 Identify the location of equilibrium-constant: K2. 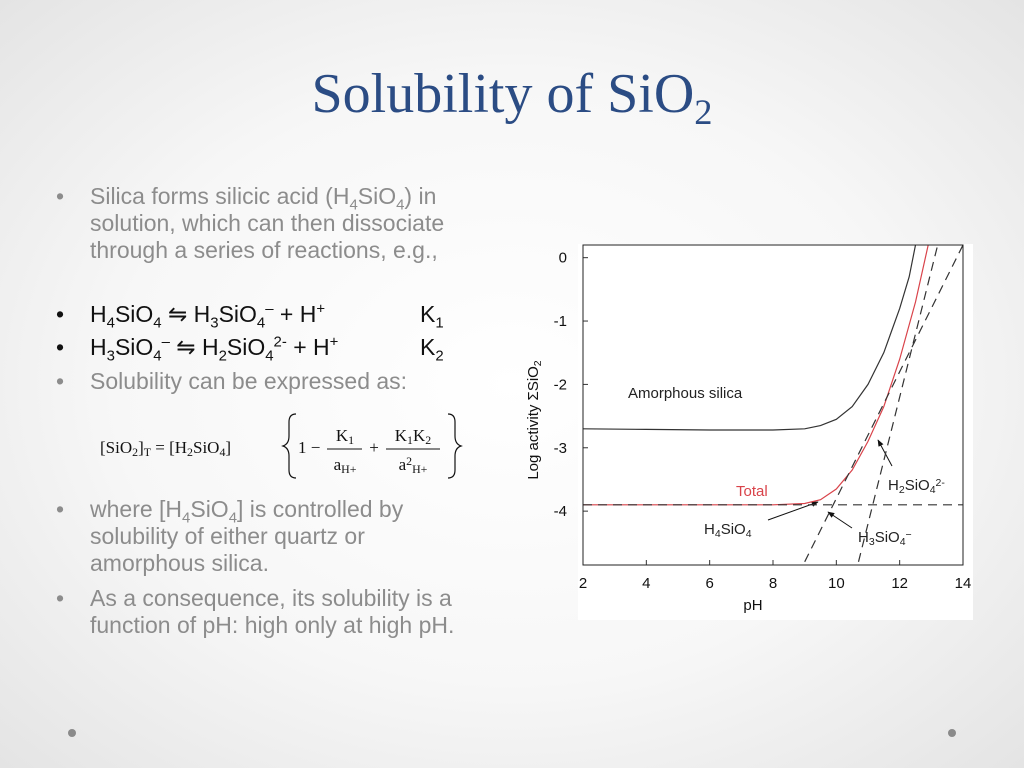
(432, 349).